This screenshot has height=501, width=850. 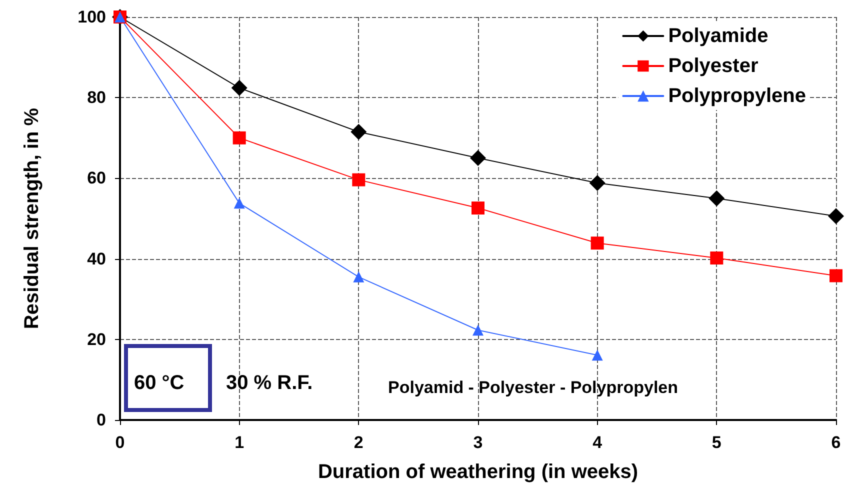 I want to click on legend-label: Polypropylene, so click(x=737, y=96).